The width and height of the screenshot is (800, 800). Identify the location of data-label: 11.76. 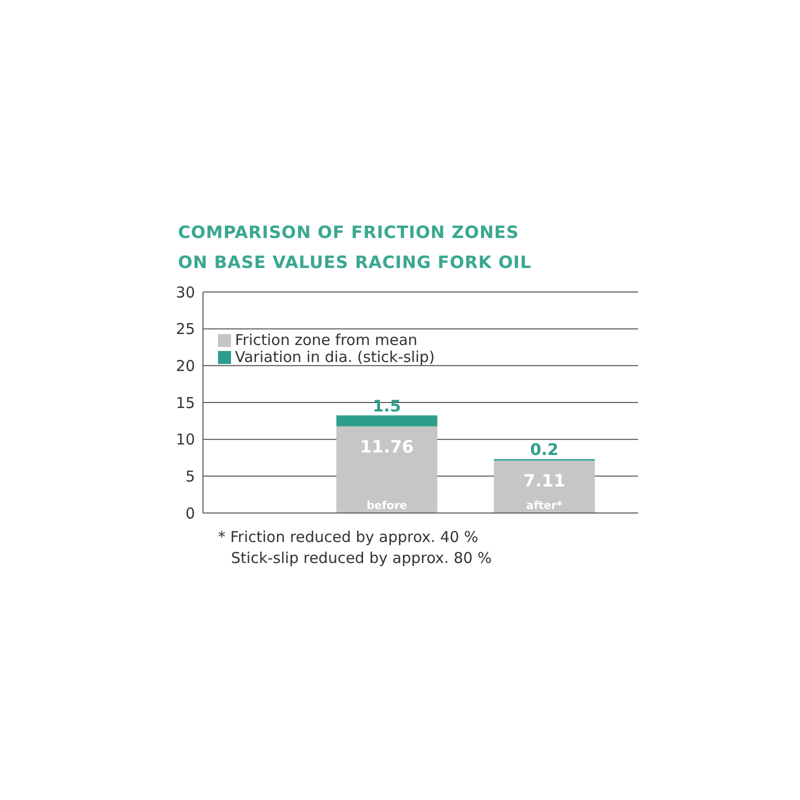
(387, 447).